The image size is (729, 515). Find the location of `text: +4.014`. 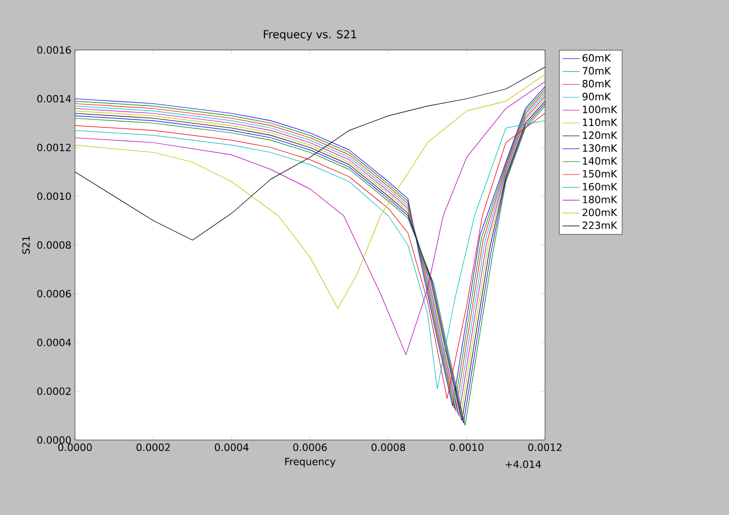

text: +4.014 is located at coordinates (523, 464).